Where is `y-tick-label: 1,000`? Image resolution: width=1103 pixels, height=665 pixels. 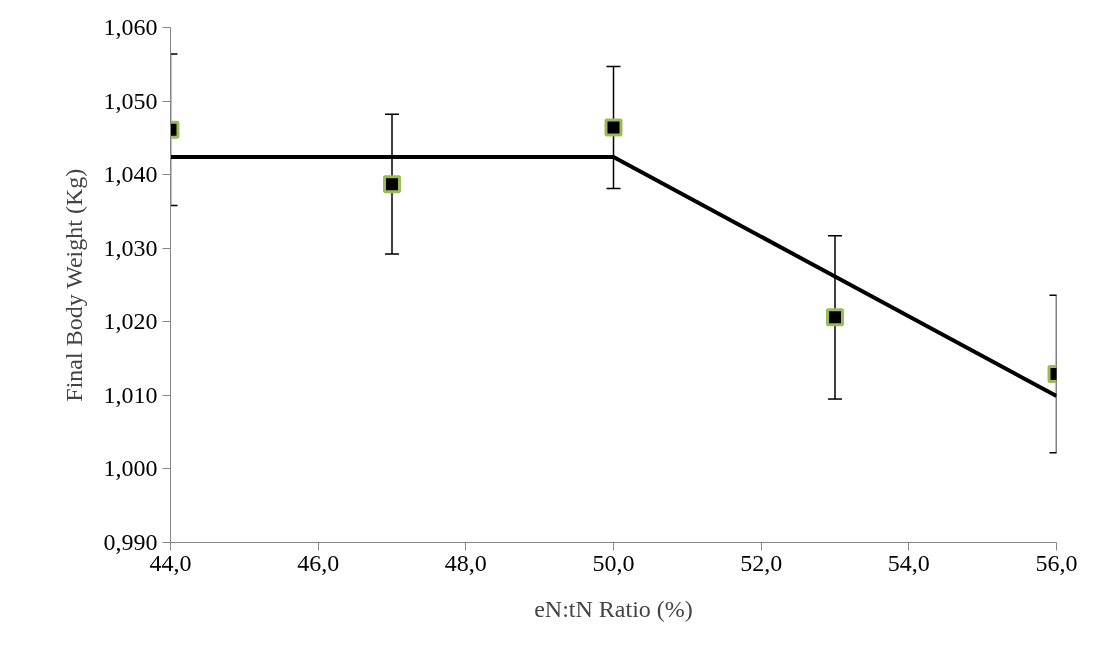
y-tick-label: 1,000 is located at coordinates (130, 468).